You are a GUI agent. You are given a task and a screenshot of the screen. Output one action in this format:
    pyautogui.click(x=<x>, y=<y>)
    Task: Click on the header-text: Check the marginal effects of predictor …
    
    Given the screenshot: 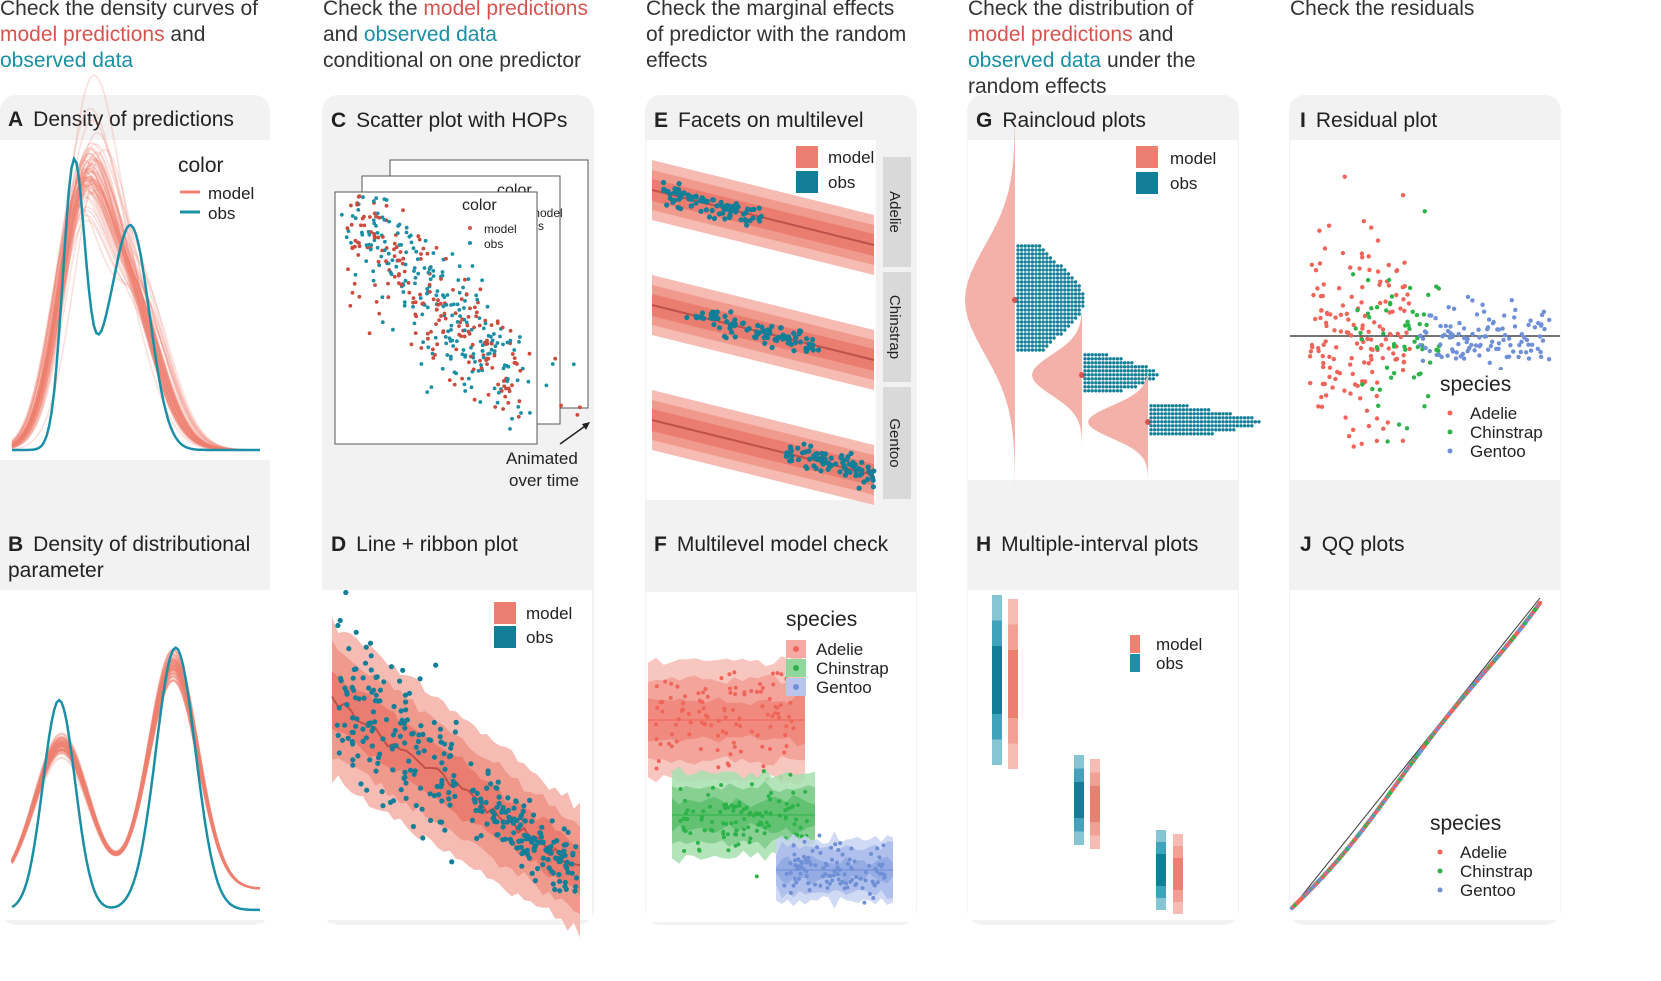 What is the action you would take?
    pyautogui.click(x=776, y=36)
    